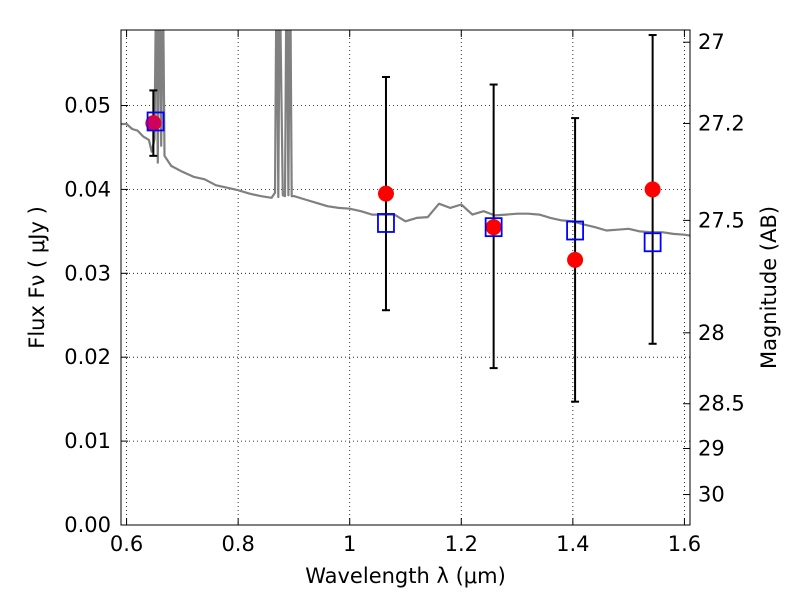 The width and height of the screenshot is (800, 600). What do you see at coordinates (721, 220) in the screenshot?
I see `y2-tick-label: 27.5` at bounding box center [721, 220].